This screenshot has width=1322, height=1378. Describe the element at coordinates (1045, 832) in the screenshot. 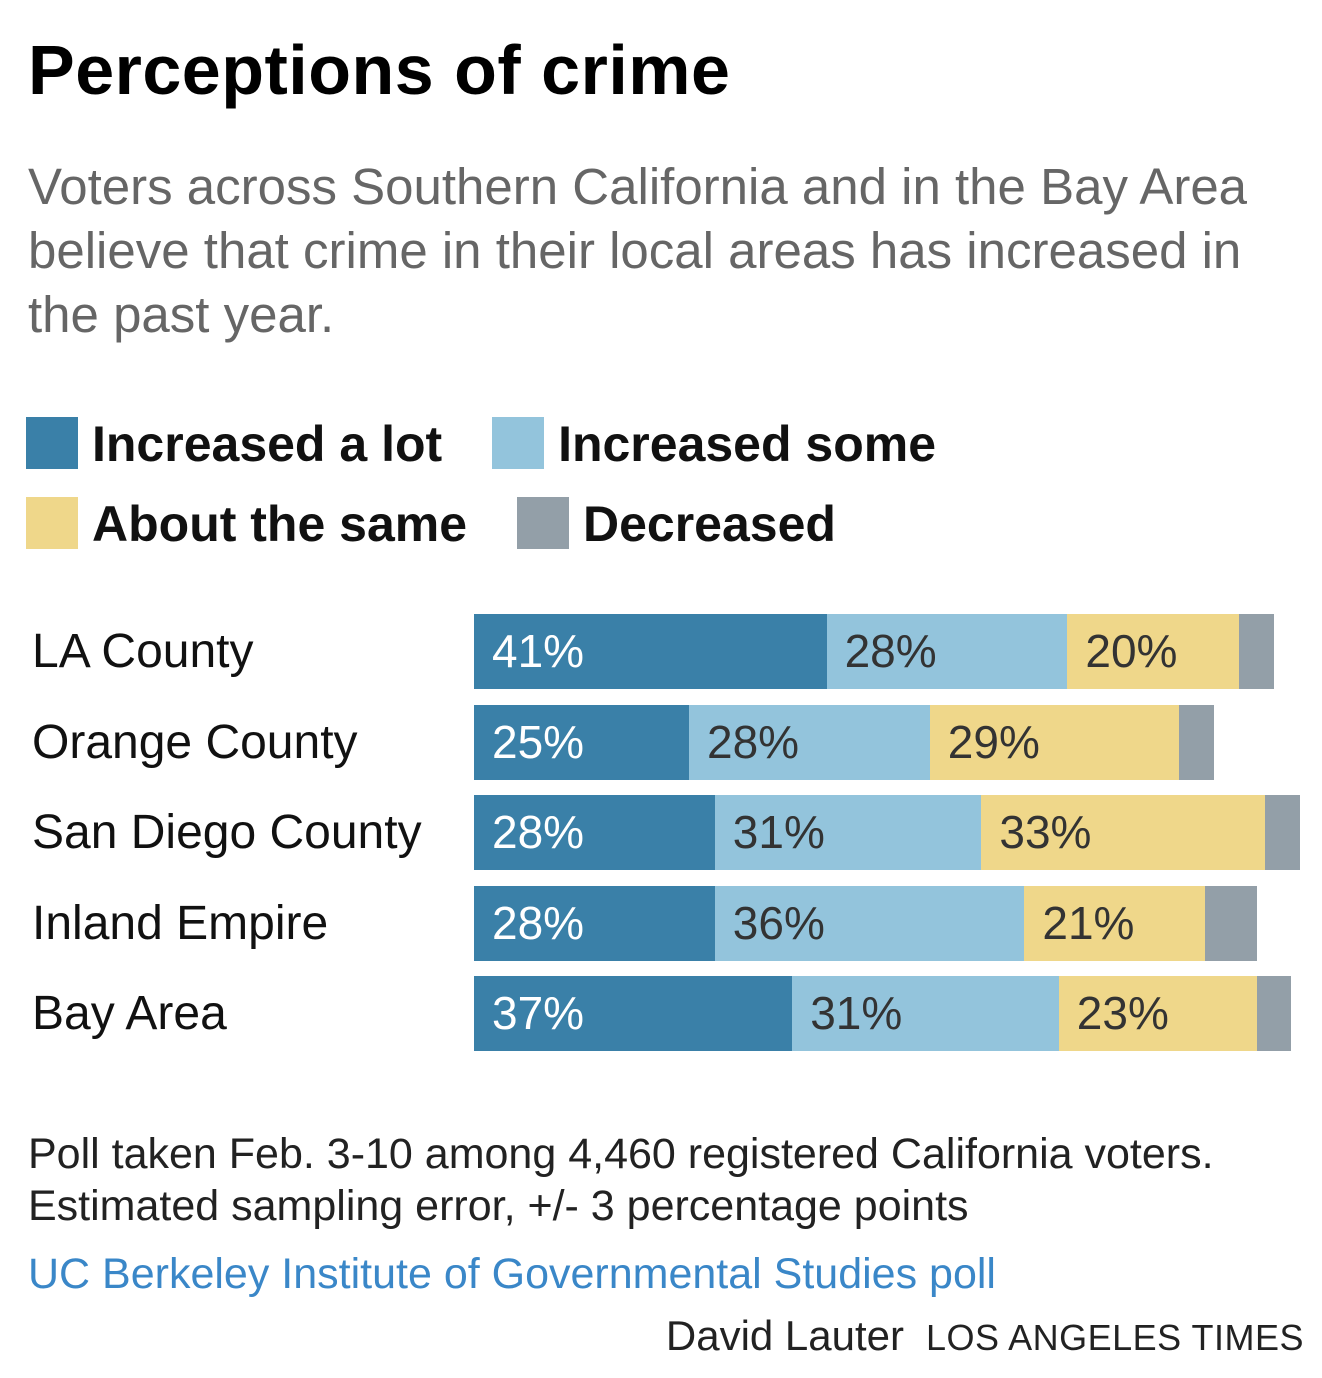

I see `data-label: 33%` at that location.